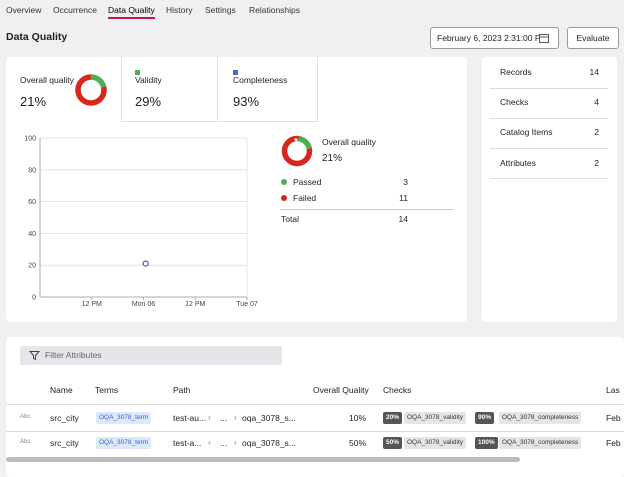 This screenshot has width=624, height=477. What do you see at coordinates (358, 418) in the screenshot?
I see `quality-label: 10%` at bounding box center [358, 418].